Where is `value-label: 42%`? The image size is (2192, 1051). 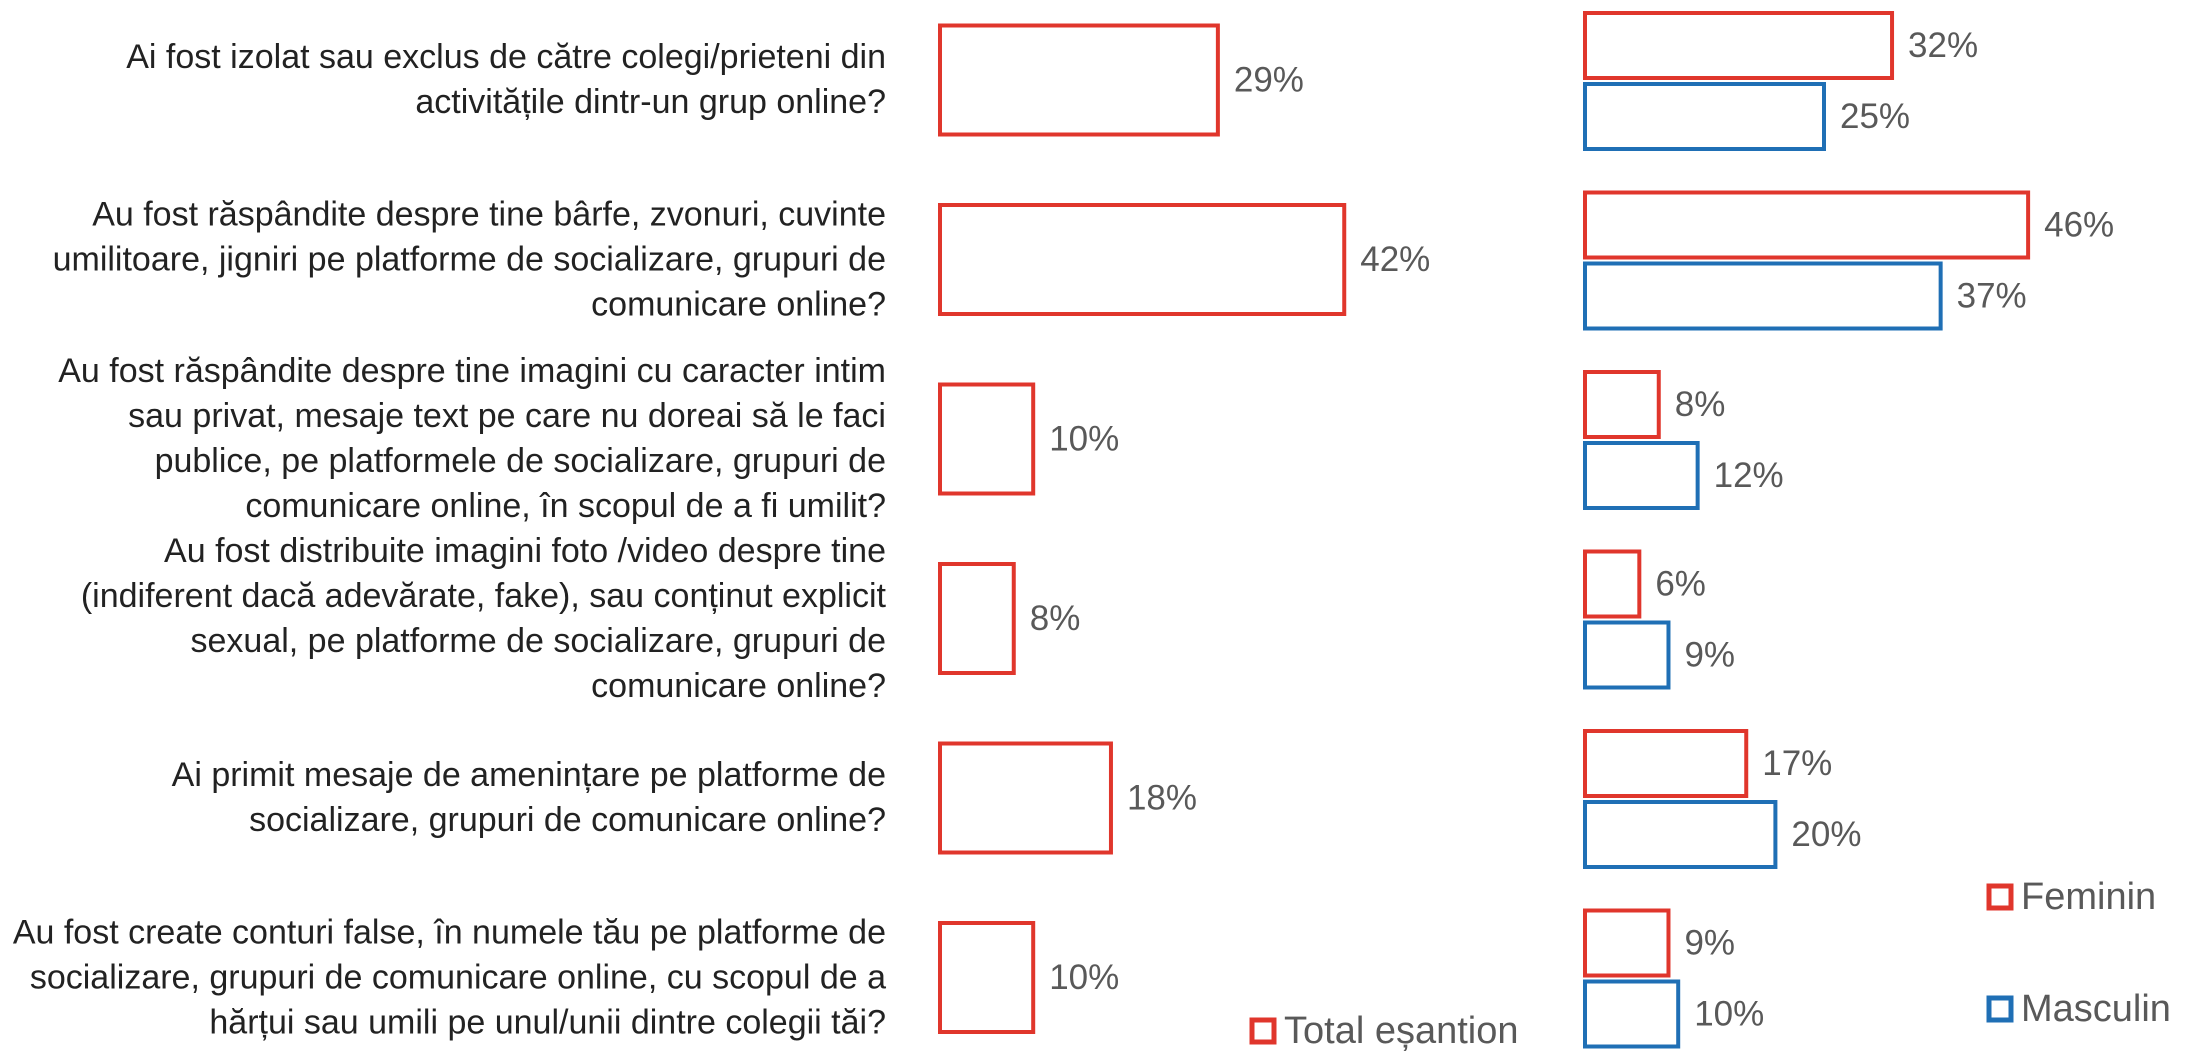 value-label: 42% is located at coordinates (1395, 259).